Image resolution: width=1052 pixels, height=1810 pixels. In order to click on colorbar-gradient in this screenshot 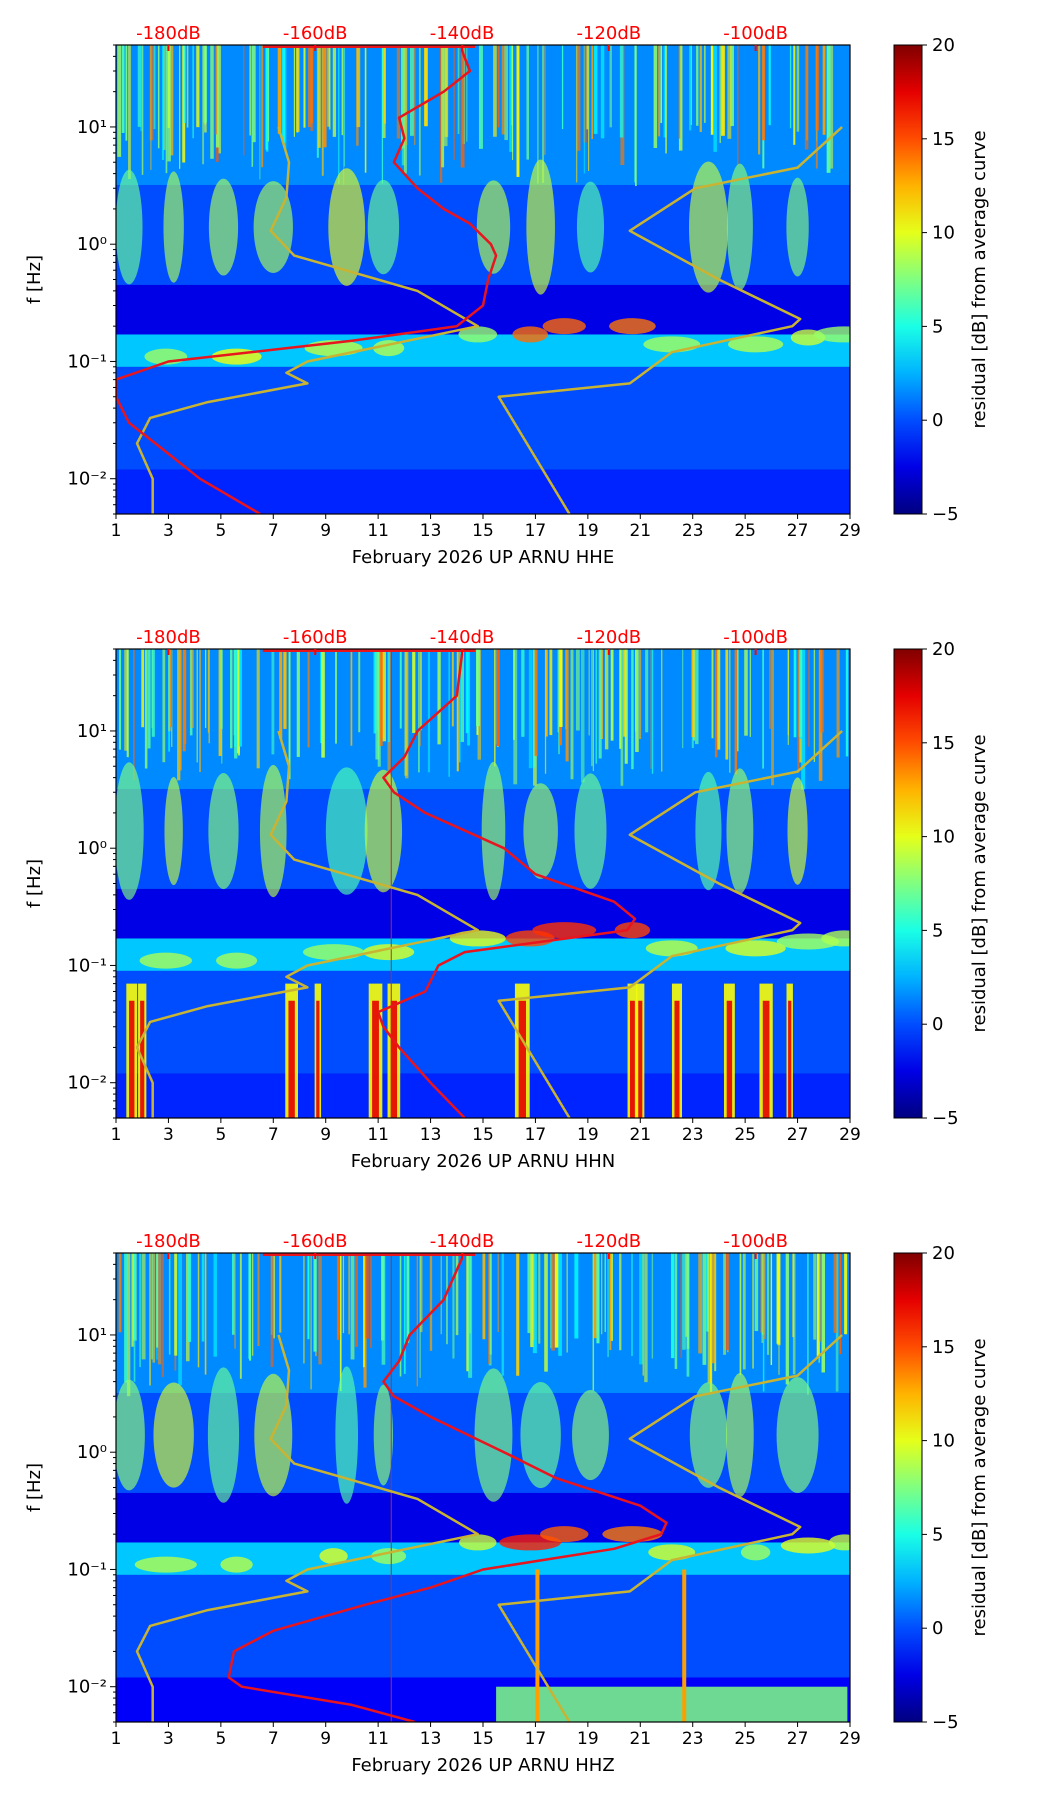, I will do `click(908, 279)`.